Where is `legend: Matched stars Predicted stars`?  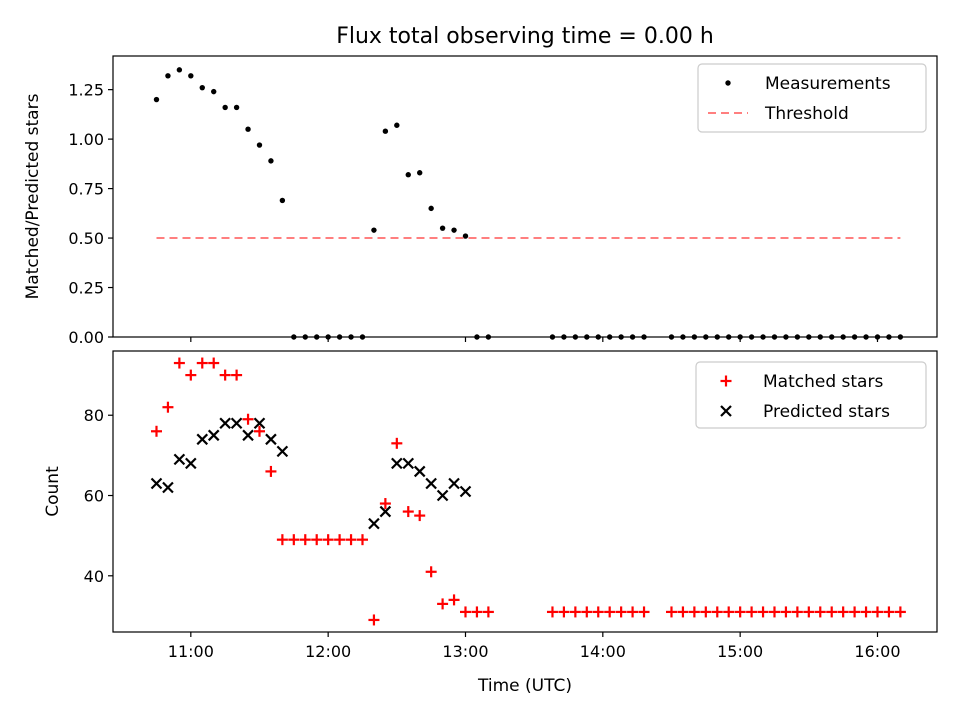 legend: Matched stars Predicted stars is located at coordinates (811, 395).